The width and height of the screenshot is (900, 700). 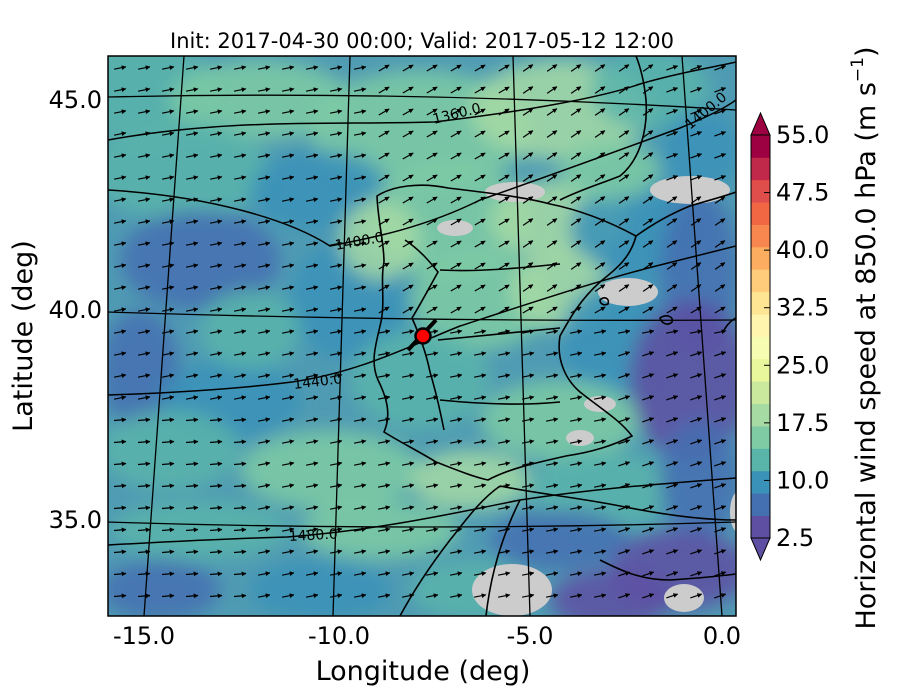 I want to click on colorbar-top-extension, so click(x=760, y=123).